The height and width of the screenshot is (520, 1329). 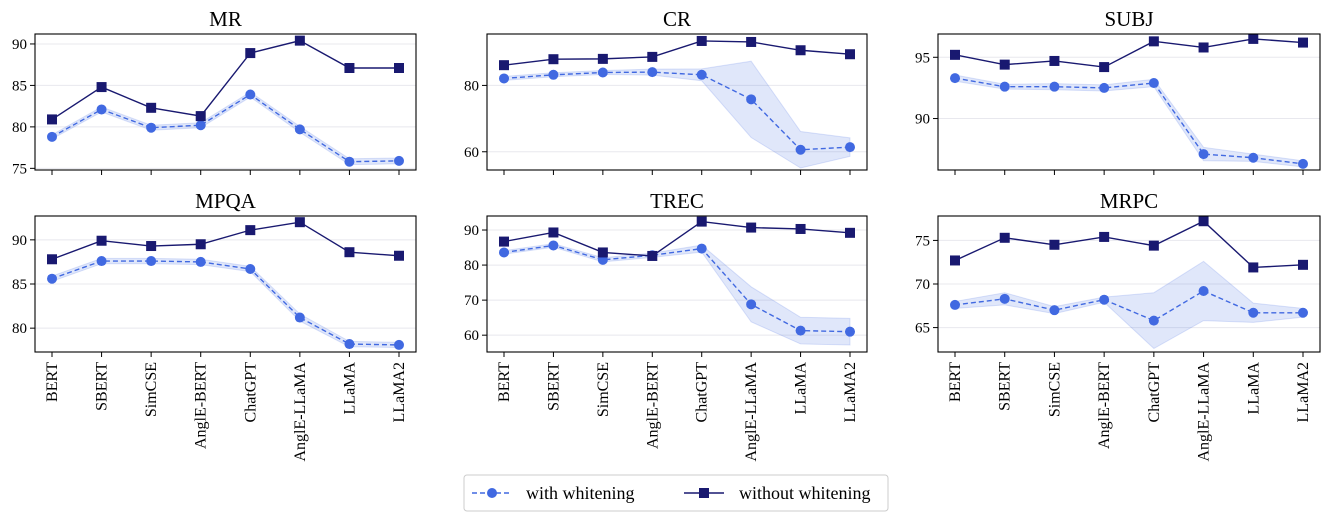 I want to click on y-tick-label: 75, so click(x=19, y=169).